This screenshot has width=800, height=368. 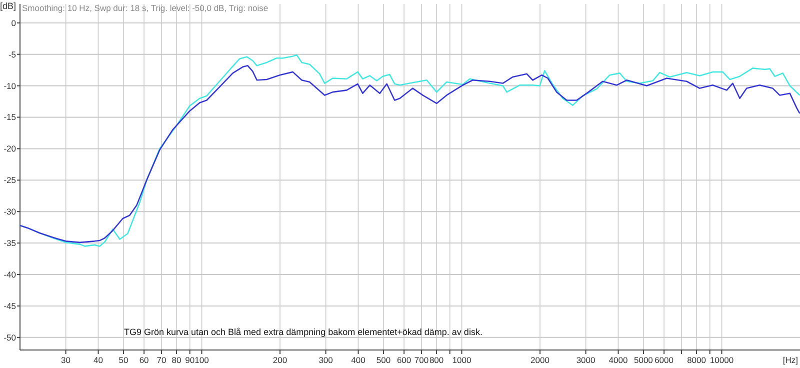 What do you see at coordinates (190, 360) in the screenshot?
I see `x-tick-label: 90` at bounding box center [190, 360].